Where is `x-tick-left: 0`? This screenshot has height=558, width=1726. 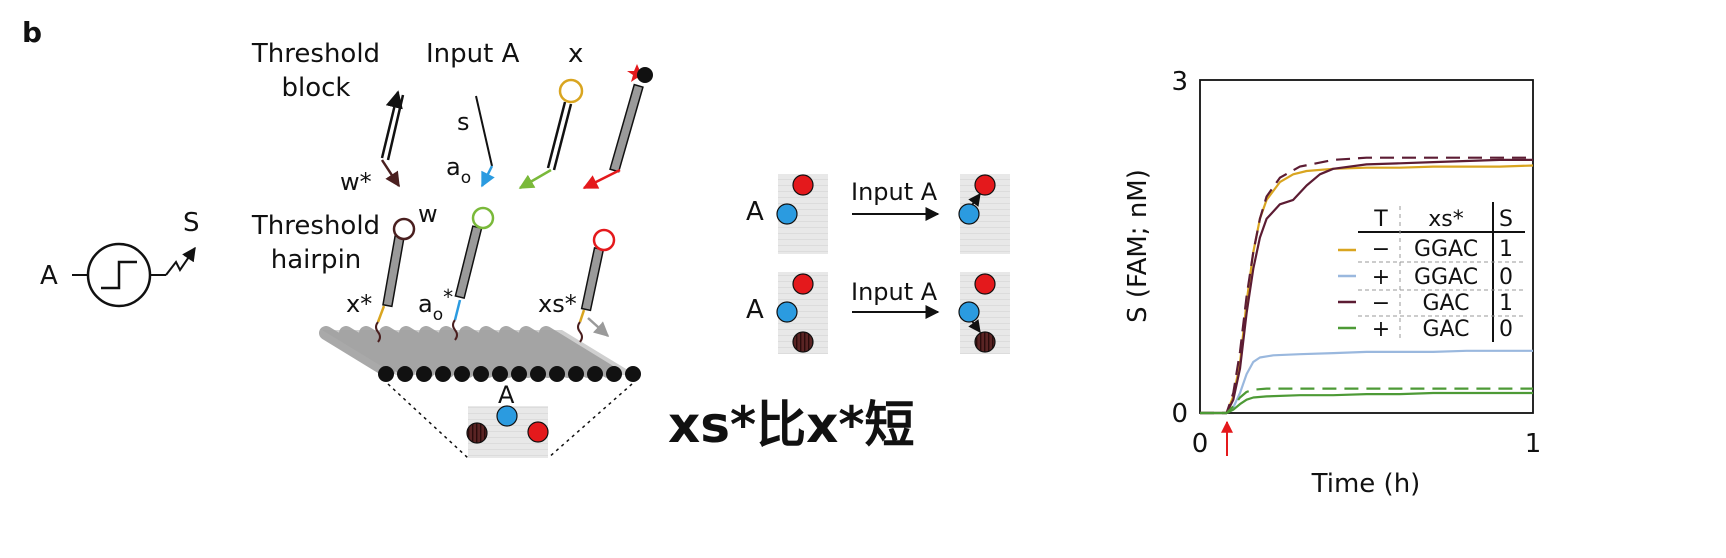
x-tick-left: 0 is located at coordinates (1200, 444).